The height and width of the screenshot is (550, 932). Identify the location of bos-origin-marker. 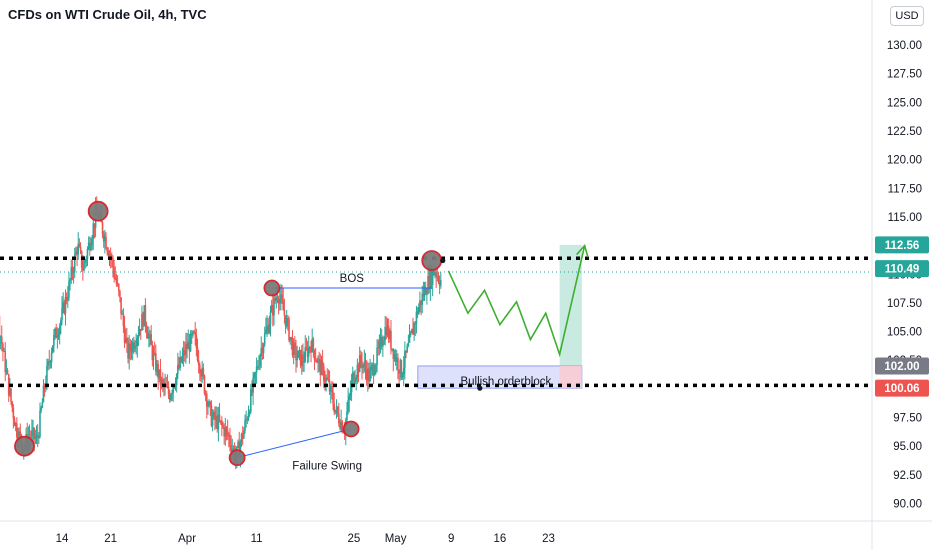
(272, 288).